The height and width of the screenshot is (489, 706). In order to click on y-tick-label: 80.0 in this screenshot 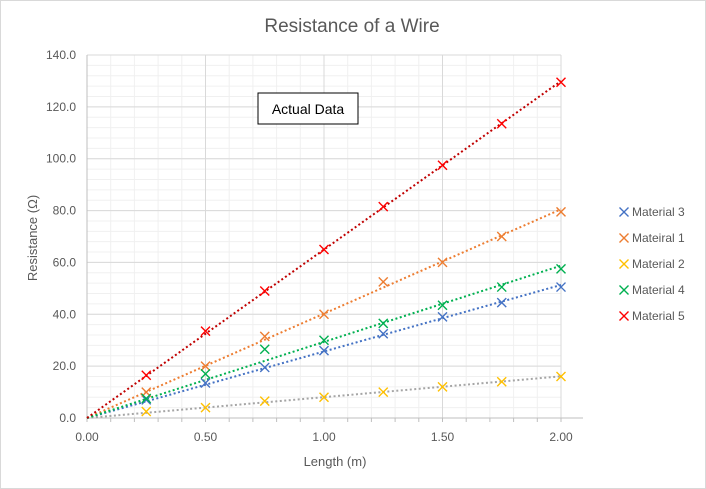, I will do `click(65, 211)`.